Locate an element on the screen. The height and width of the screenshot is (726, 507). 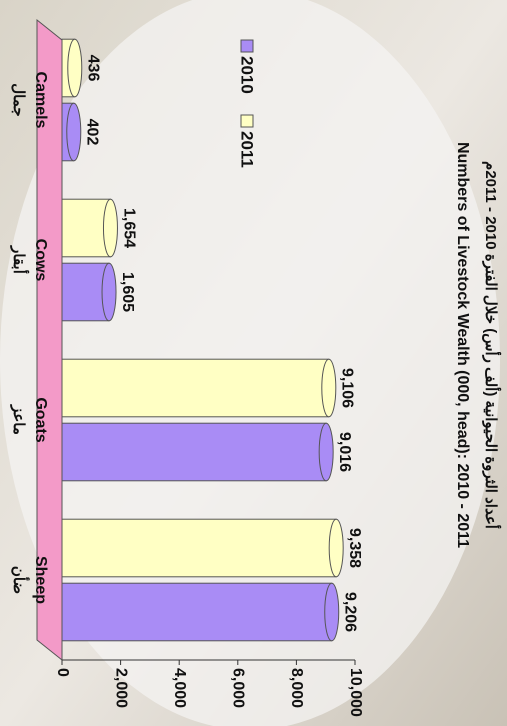
x-tick-label: Camels is located at coordinates (40, 100).